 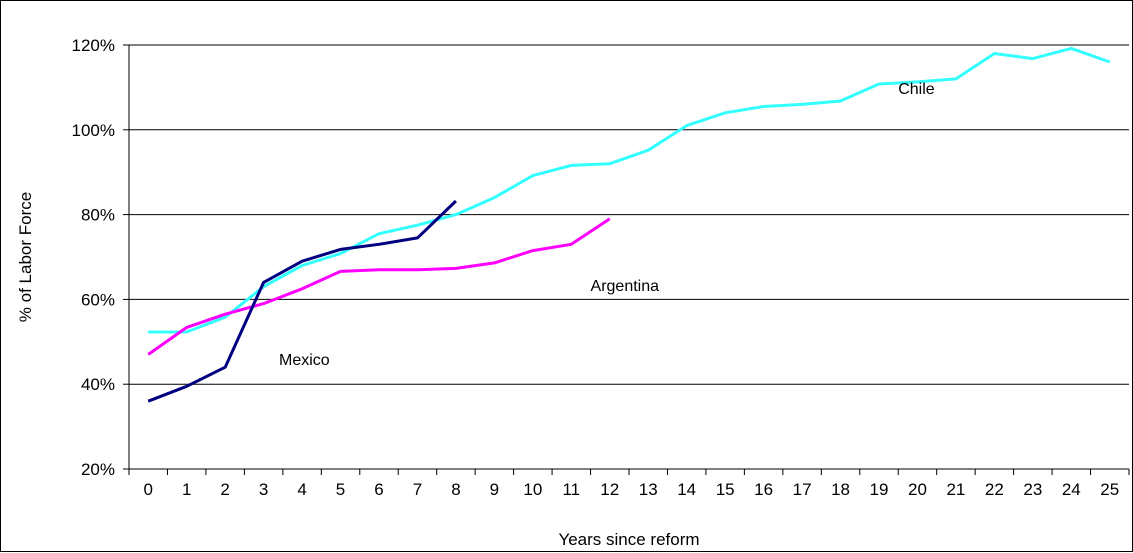 I want to click on x-tick-label: 11, so click(x=571, y=489).